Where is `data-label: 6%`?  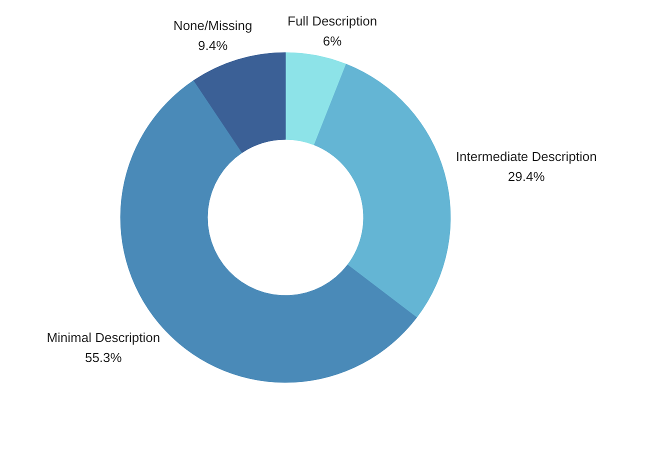 data-label: 6% is located at coordinates (332, 40).